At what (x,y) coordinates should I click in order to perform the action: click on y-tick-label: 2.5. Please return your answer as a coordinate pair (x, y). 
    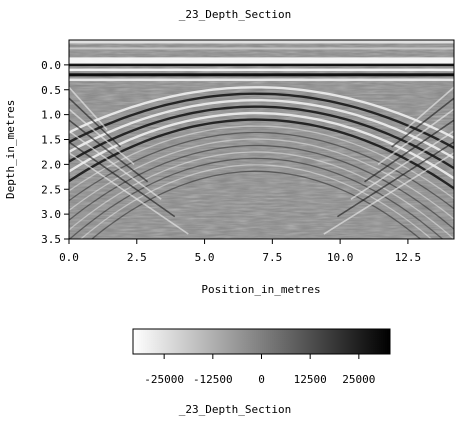
    Looking at the image, I should click on (51, 189).